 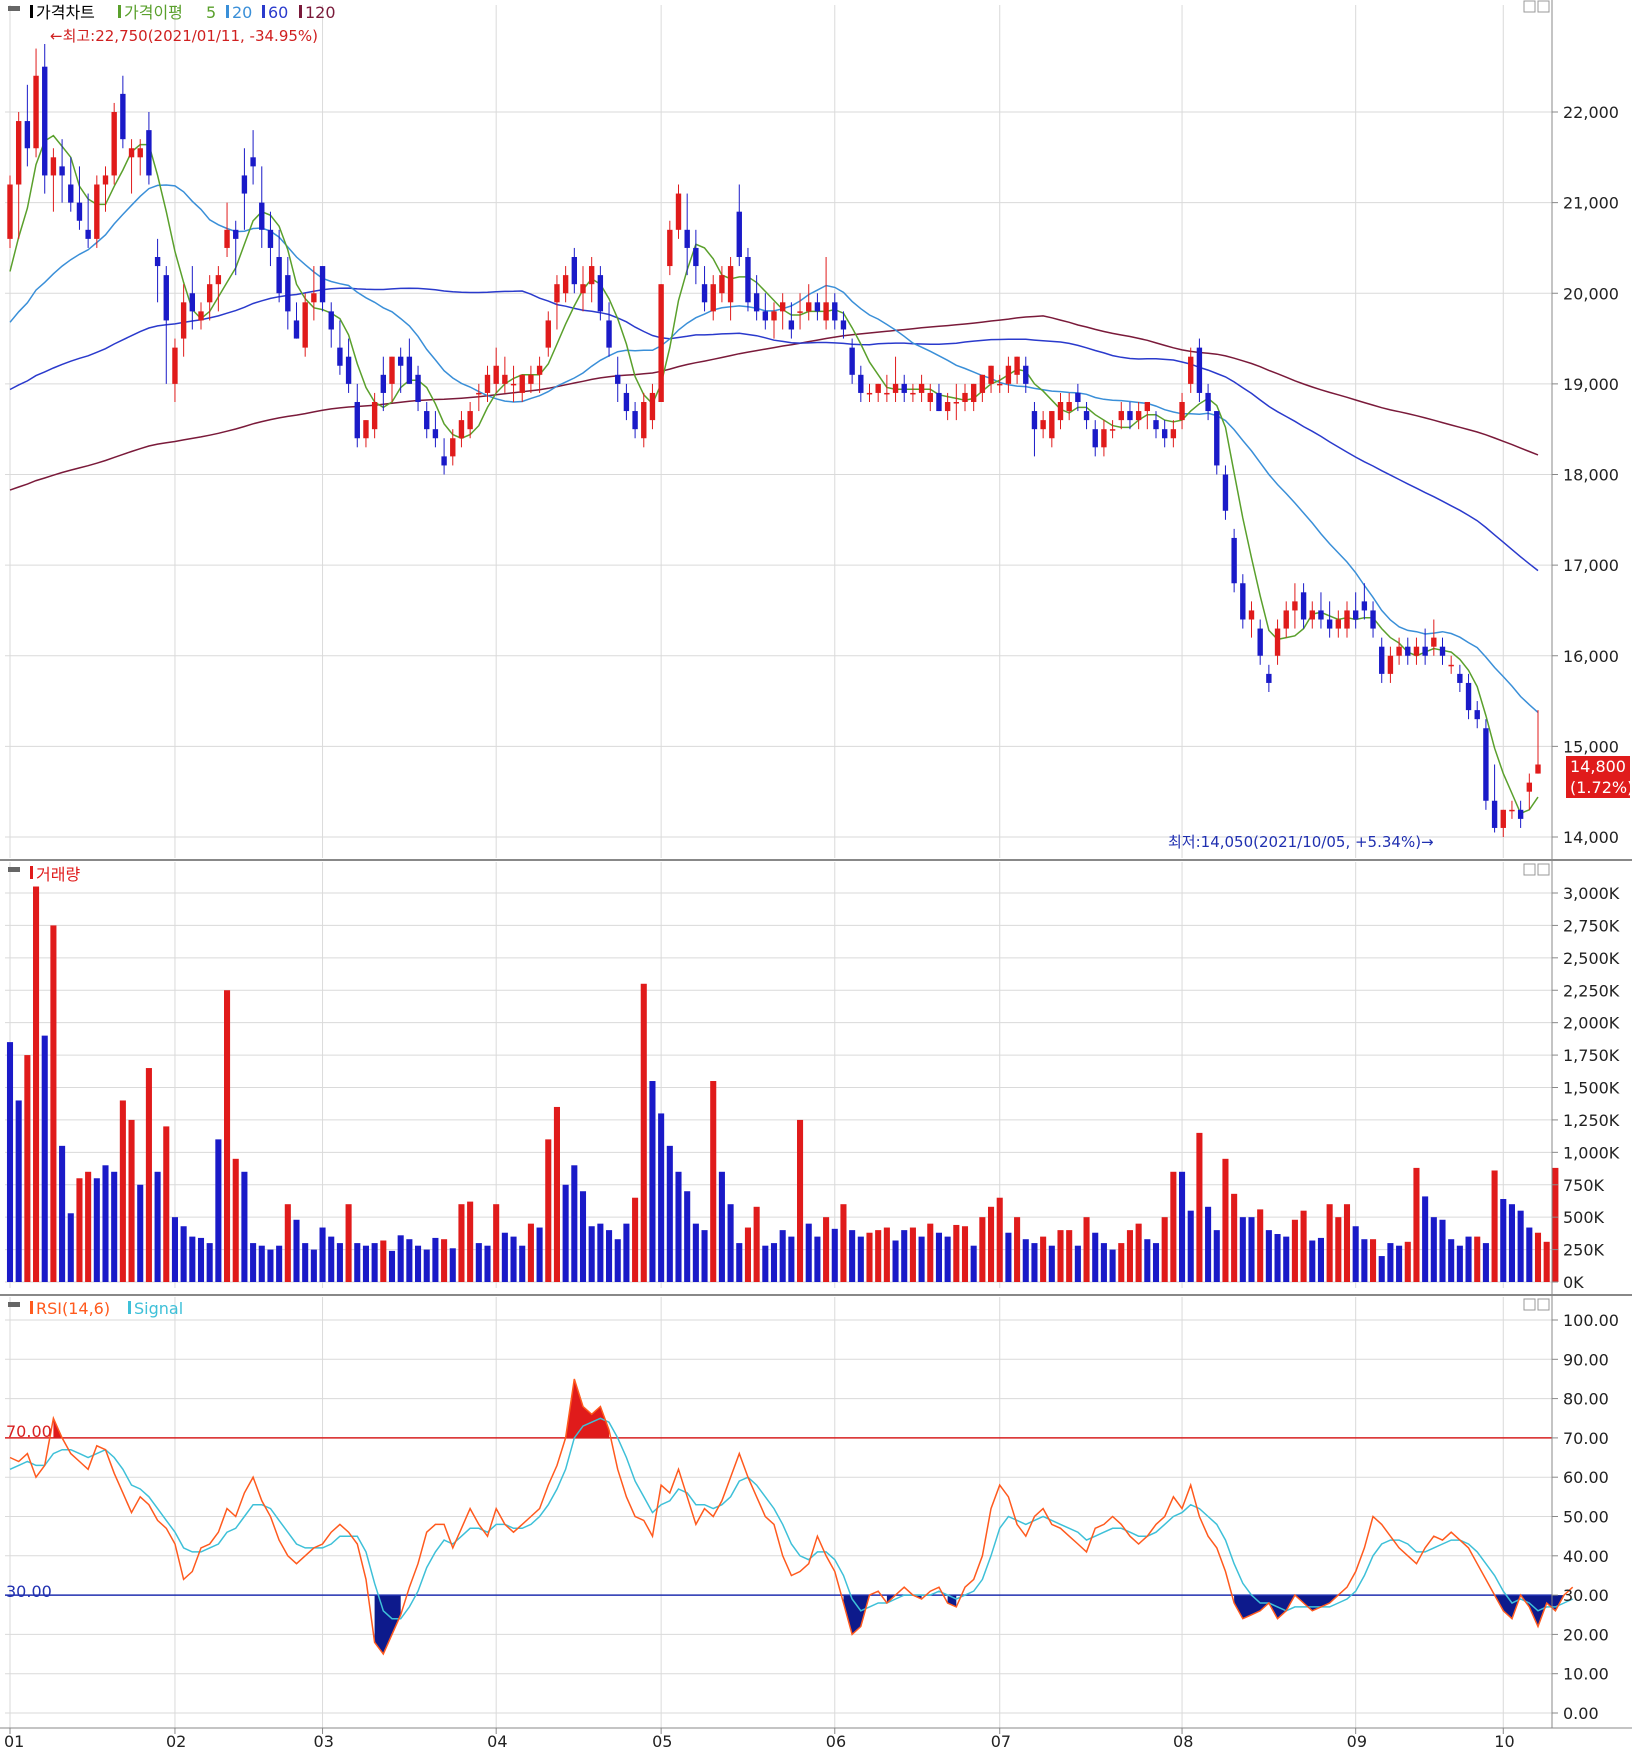 I want to click on last-price-value: 14,800, so click(x=1598, y=766).